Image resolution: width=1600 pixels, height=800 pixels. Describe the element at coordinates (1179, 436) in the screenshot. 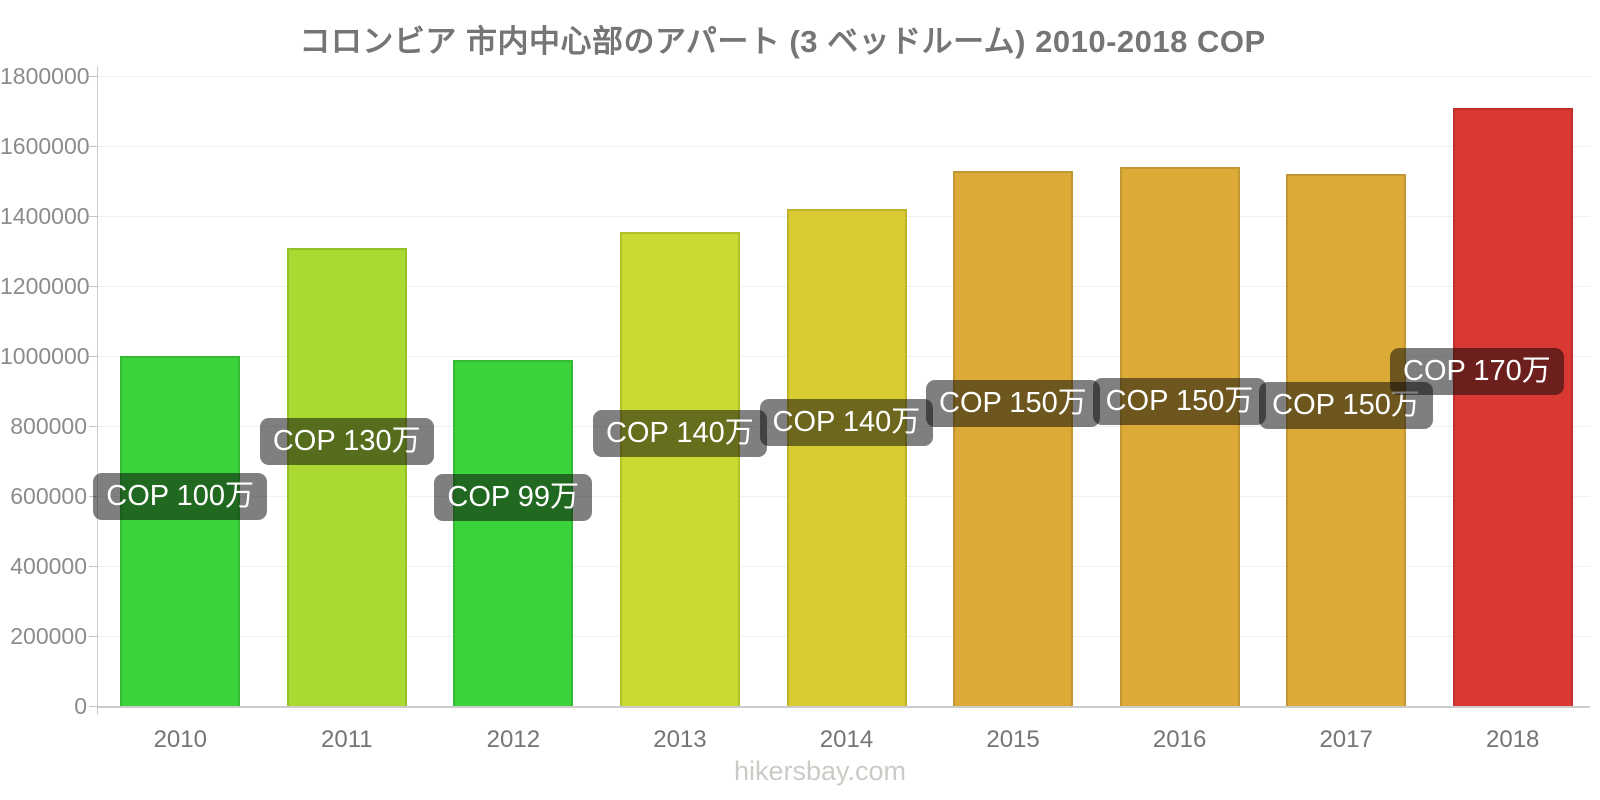

I see `bar-2016` at that location.